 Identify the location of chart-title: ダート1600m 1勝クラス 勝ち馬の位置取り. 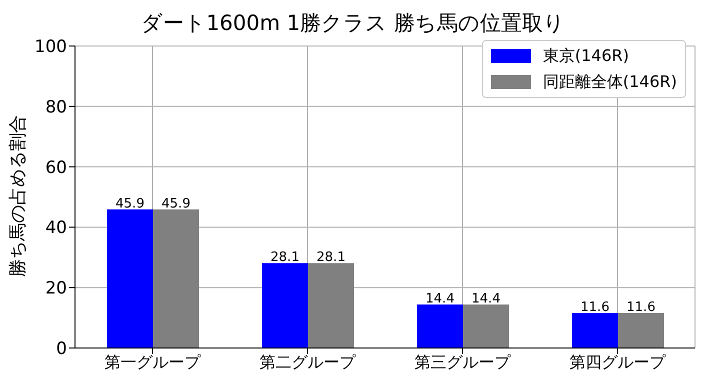
(353, 23).